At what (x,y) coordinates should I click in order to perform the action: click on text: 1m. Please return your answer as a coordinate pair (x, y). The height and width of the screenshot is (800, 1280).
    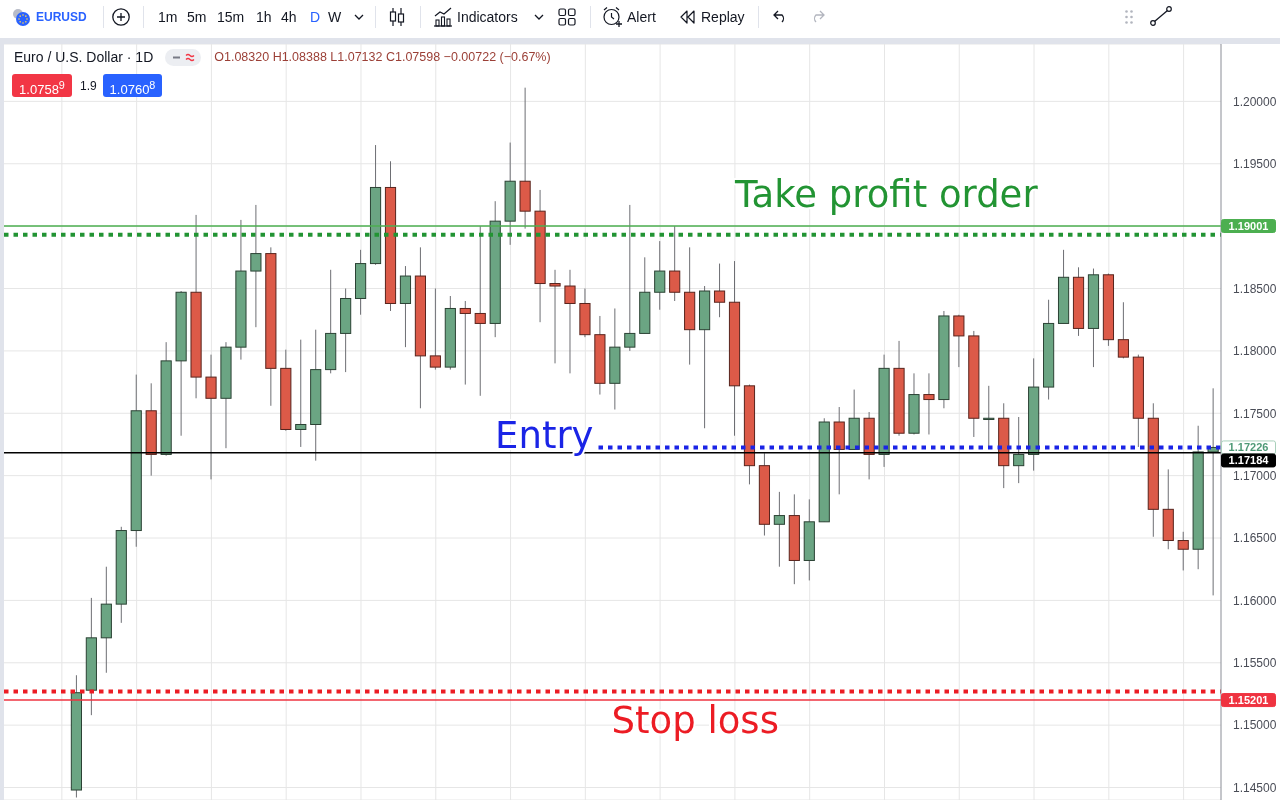
    Looking at the image, I should click on (168, 17).